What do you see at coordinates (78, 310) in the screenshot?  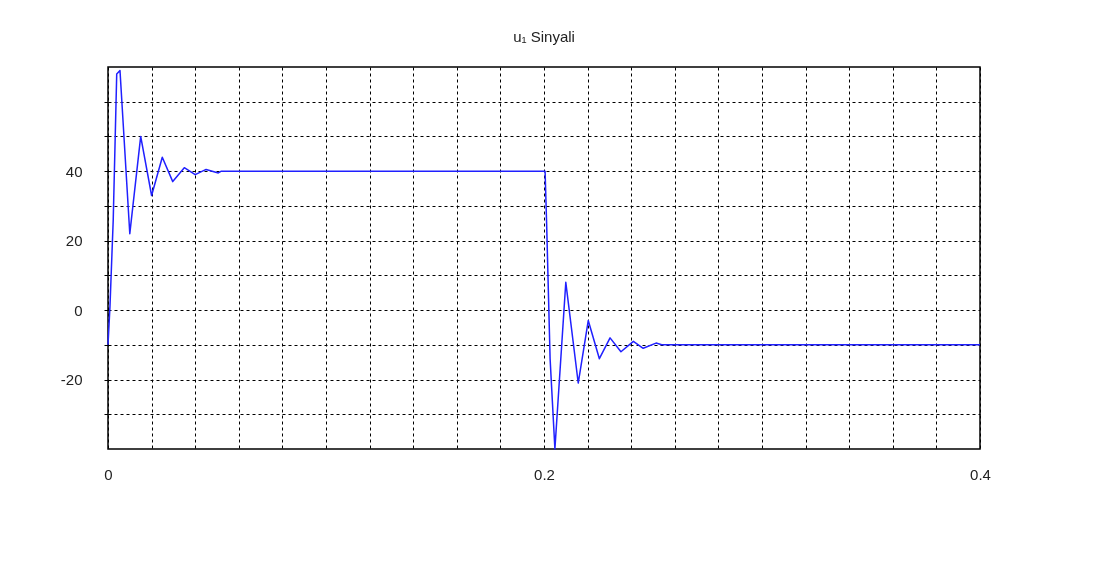 I see `y-tick-label: 0` at bounding box center [78, 310].